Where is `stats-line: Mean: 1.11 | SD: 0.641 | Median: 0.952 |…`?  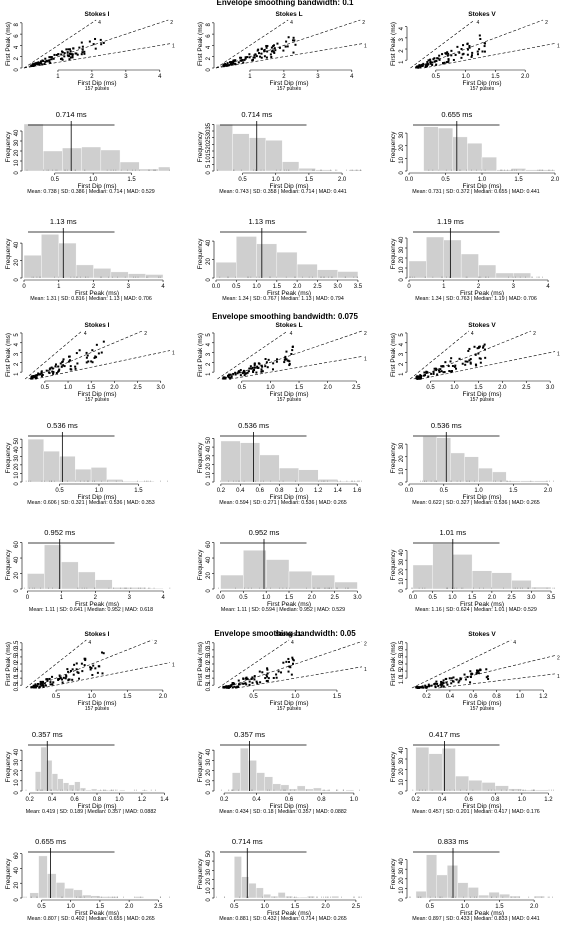
stats-line: Mean: 1.11 | SD: 0.641 | Median: 0.952 |… is located at coordinates (91, 610).